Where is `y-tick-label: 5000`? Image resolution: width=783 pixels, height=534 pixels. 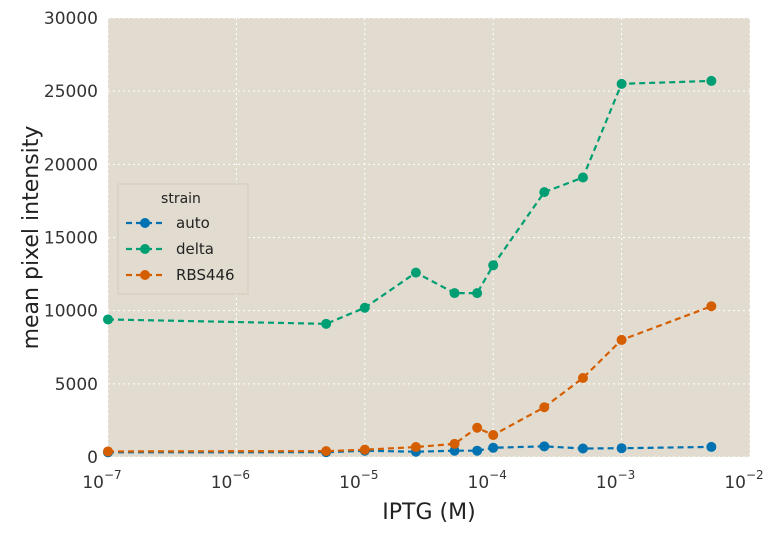 y-tick-label: 5000 is located at coordinates (76, 385).